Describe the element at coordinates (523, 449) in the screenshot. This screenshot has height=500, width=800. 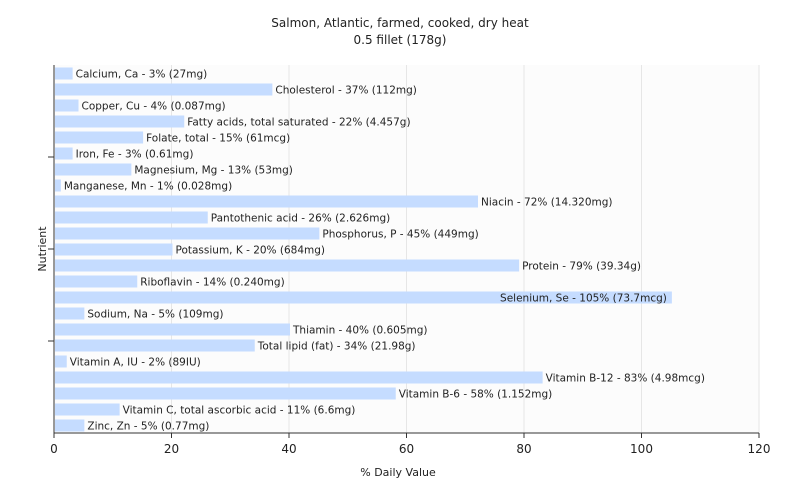
I see `x-tick-label: 80` at that location.